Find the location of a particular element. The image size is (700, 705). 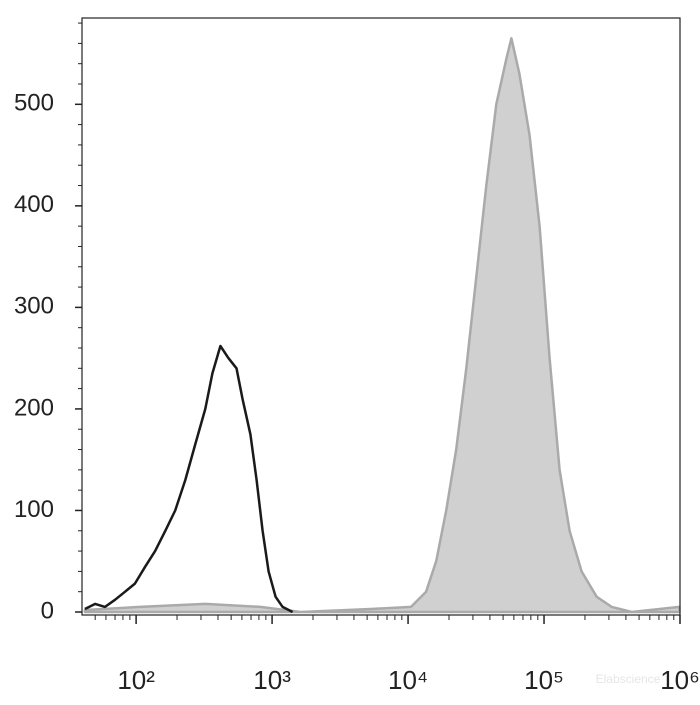

y-tick-label: 200 is located at coordinates (34, 407).